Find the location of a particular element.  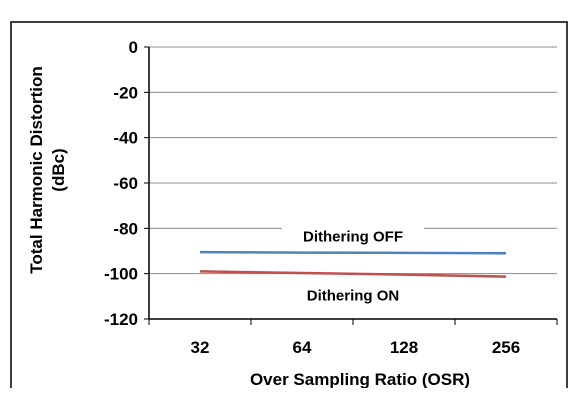

y-tick-label: -120 is located at coordinates (121, 319).